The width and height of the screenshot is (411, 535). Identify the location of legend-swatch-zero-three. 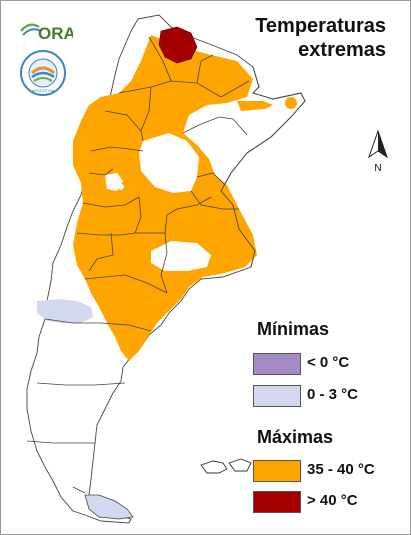
(277, 396).